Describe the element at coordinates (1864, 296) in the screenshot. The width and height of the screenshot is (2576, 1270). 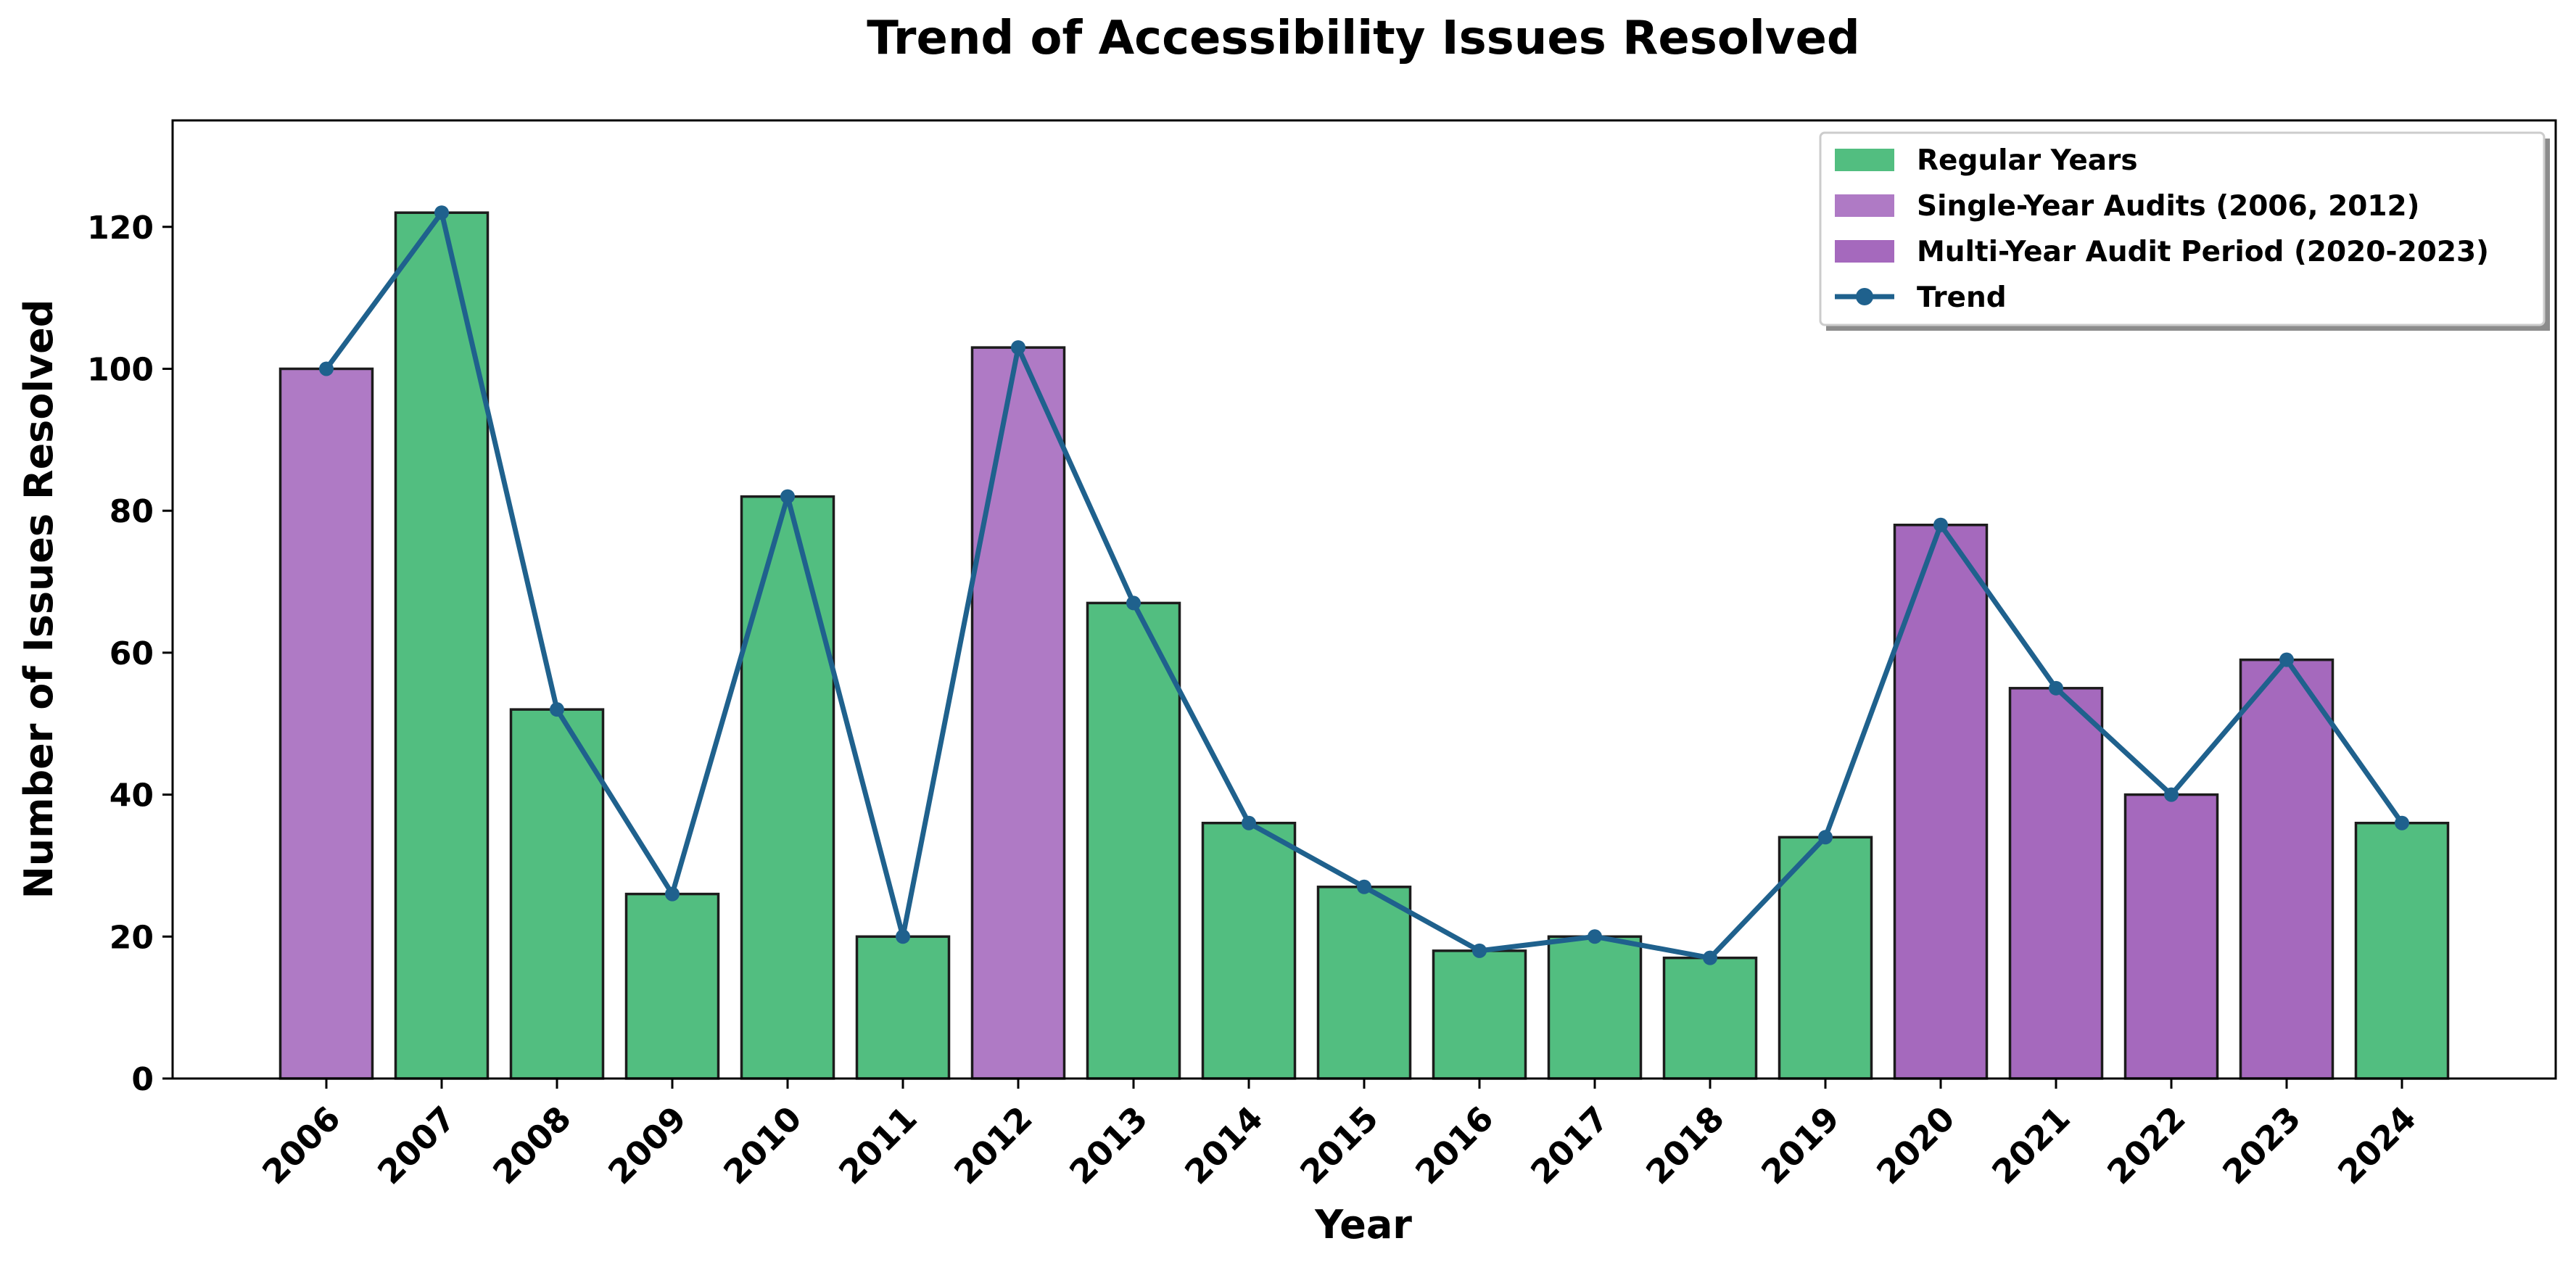
I see `legend-marker-trend` at that location.